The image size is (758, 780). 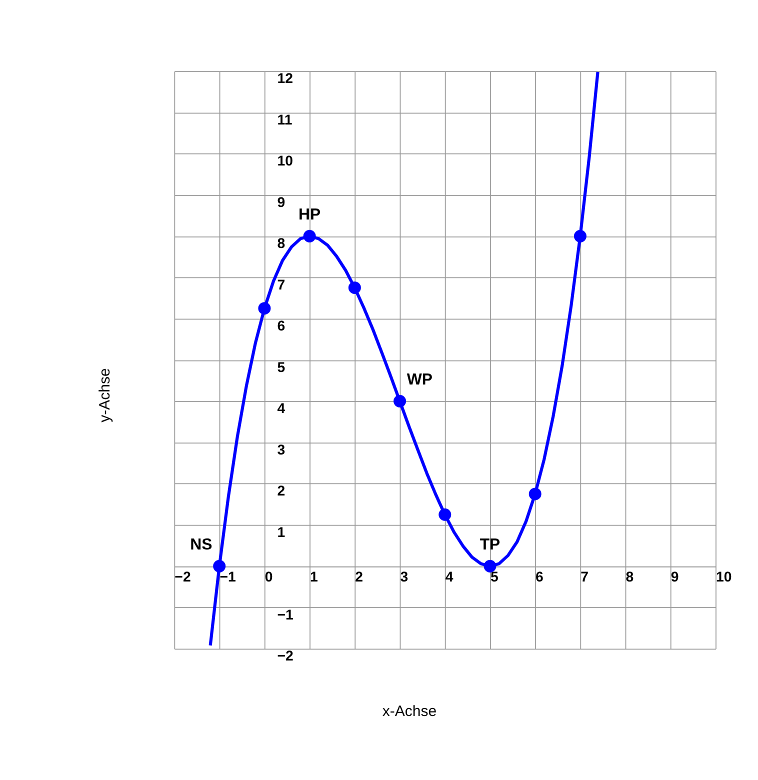 I want to click on y-tick-label: 12, so click(x=285, y=78).